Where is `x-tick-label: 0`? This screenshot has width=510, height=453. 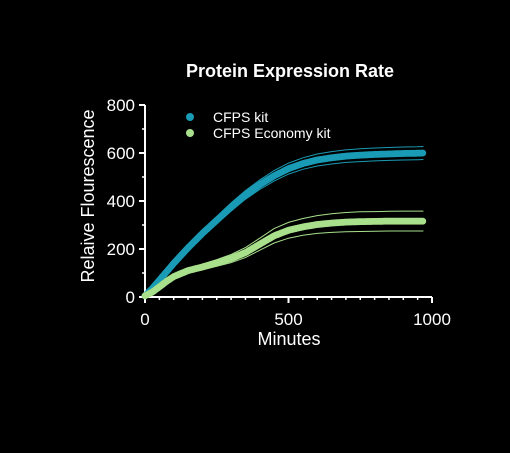
x-tick-label: 0 is located at coordinates (144, 319).